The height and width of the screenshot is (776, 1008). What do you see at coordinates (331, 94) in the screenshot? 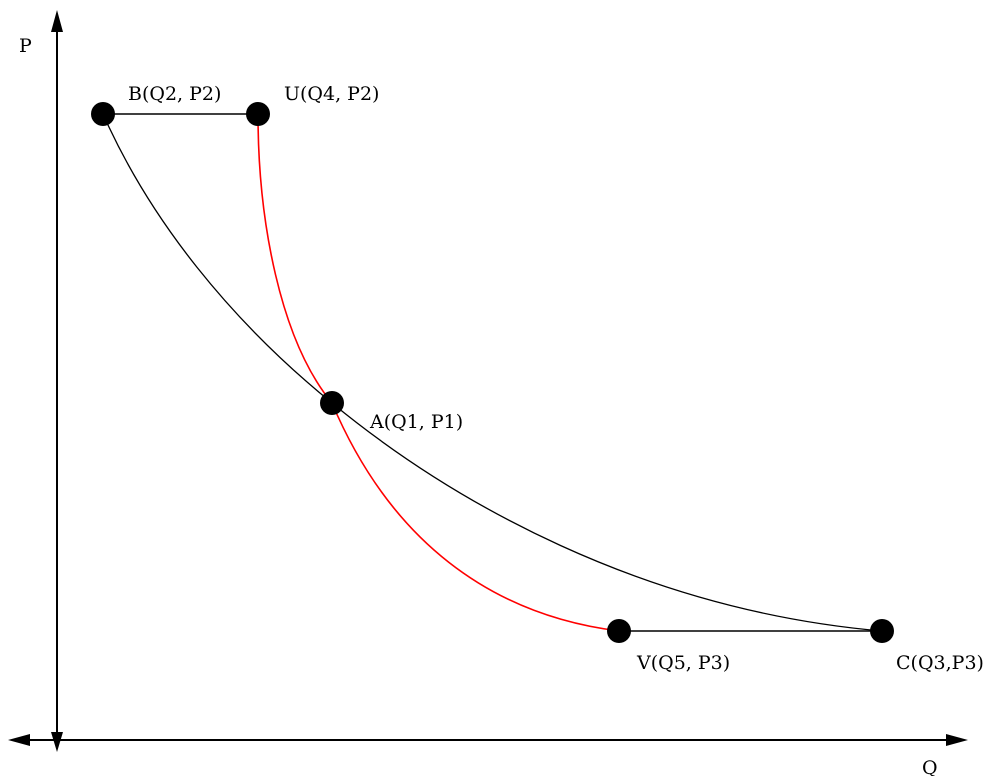
I see `label-point-u: U(Q4, P2)` at bounding box center [331, 94].